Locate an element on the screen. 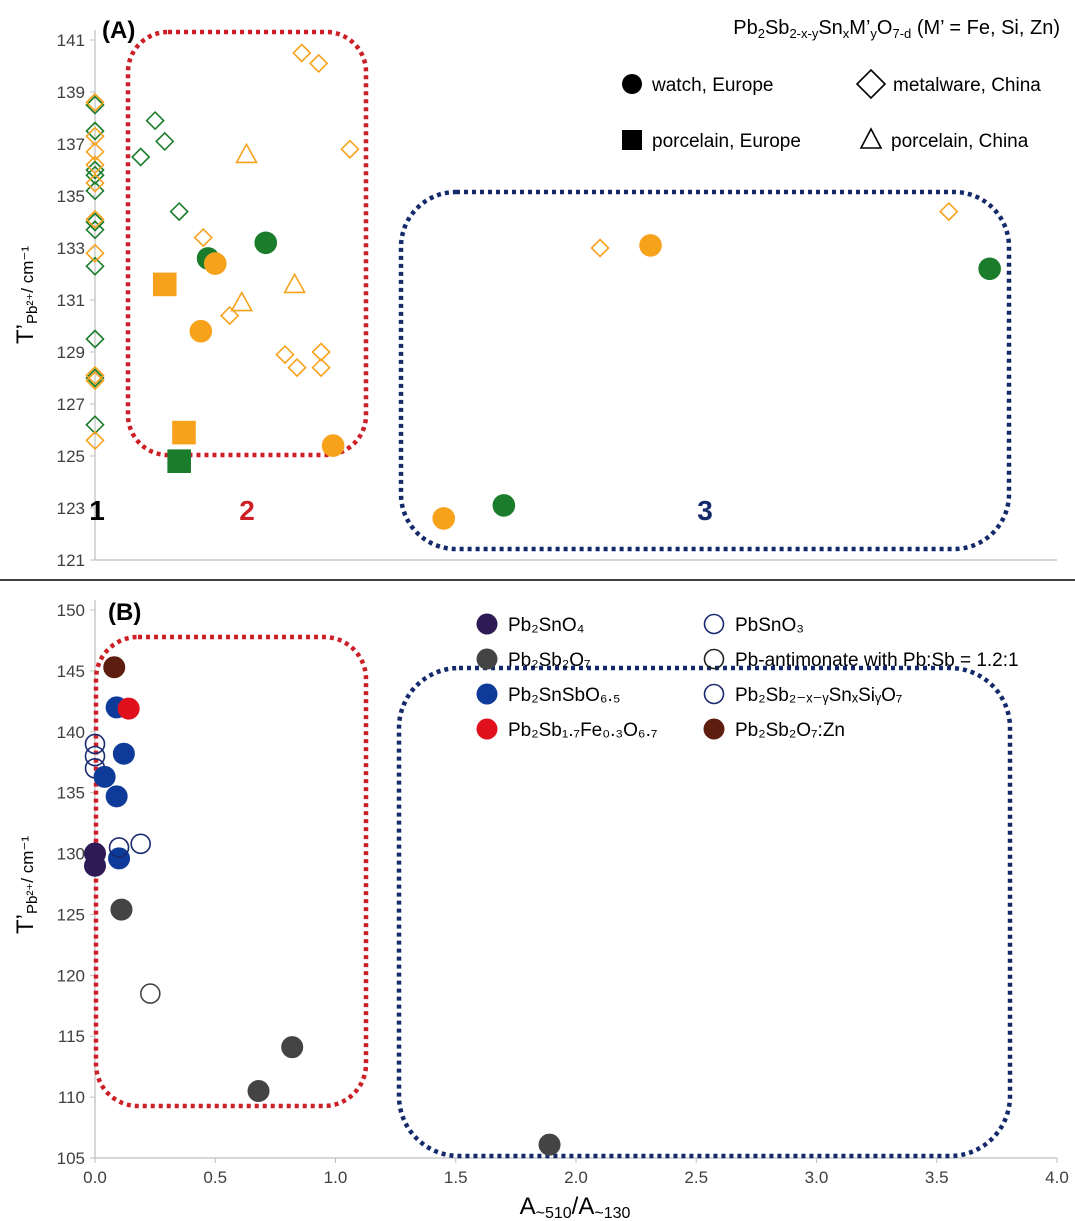  formula-part: 2-x-y is located at coordinates (803, 33).